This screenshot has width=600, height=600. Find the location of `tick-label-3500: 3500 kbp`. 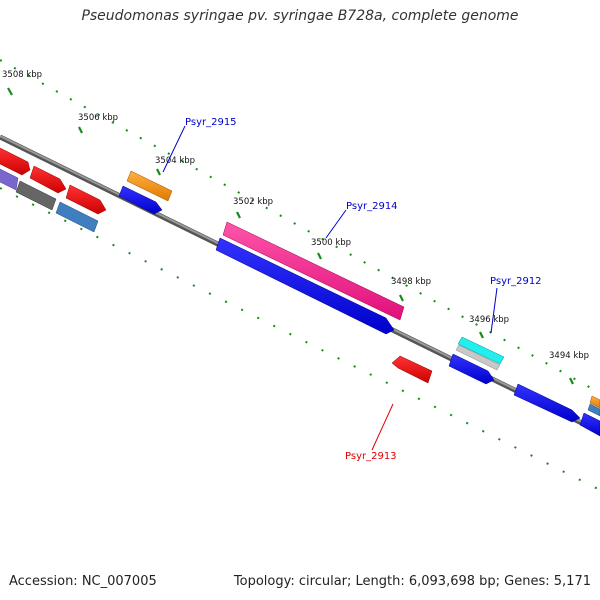

tick-label-3500: 3500 kbp is located at coordinates (331, 243).